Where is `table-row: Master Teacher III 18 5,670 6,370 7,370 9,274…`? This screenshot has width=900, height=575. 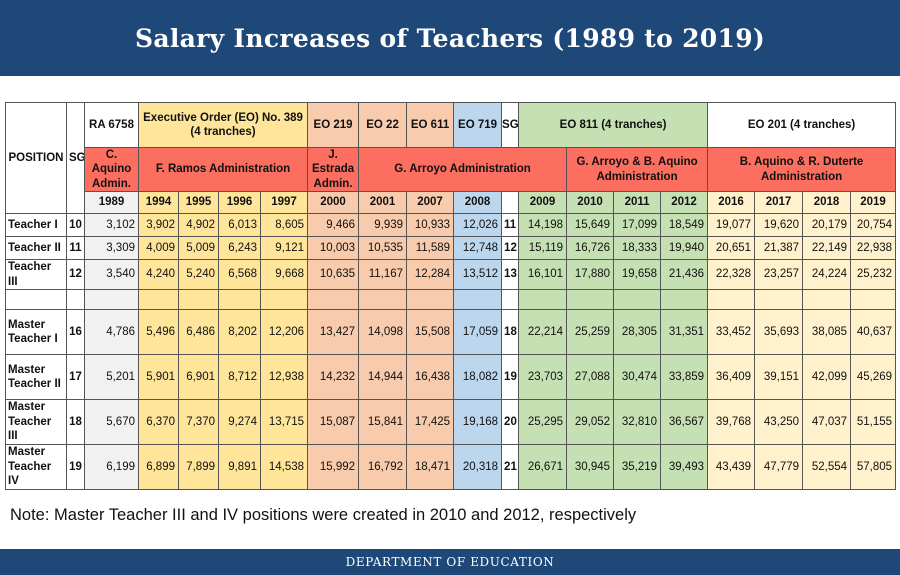
table-row: Master Teacher III 18 5,670 6,370 7,370 9,274… is located at coordinates (451, 421).